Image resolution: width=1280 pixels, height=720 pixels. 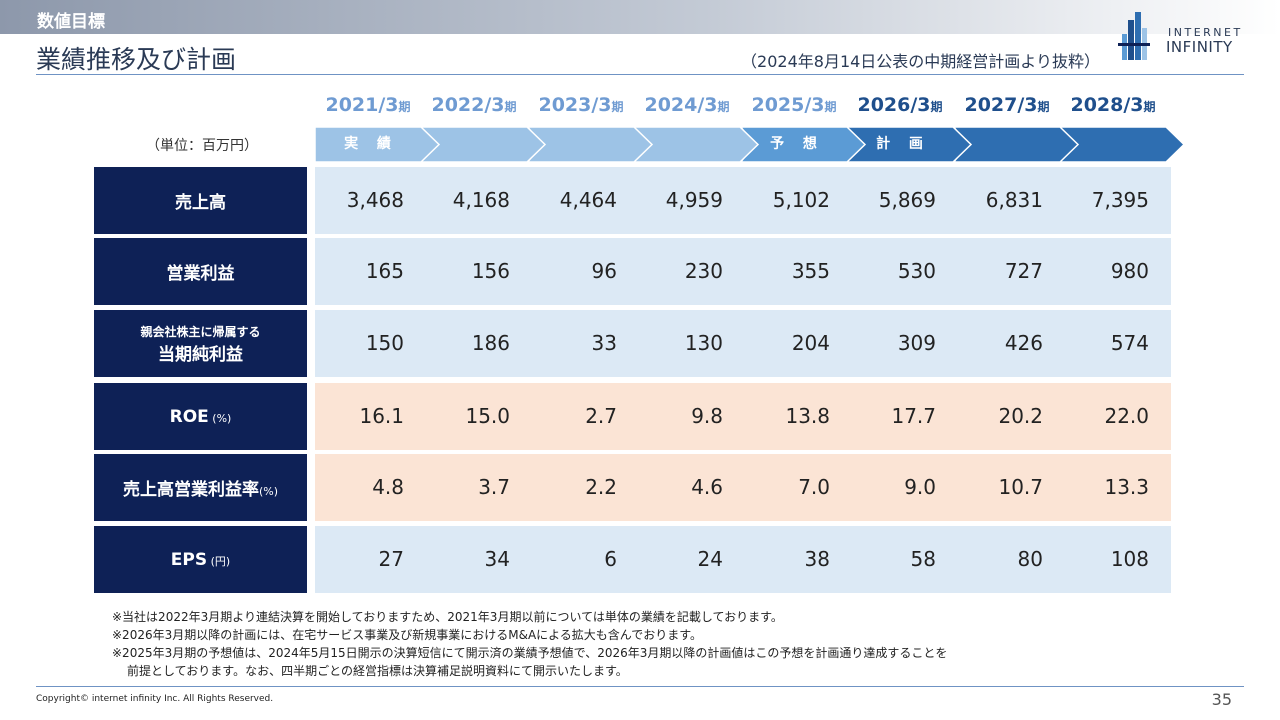 What do you see at coordinates (610, 559) in the screenshot?
I see `table-cell: 6` at bounding box center [610, 559].